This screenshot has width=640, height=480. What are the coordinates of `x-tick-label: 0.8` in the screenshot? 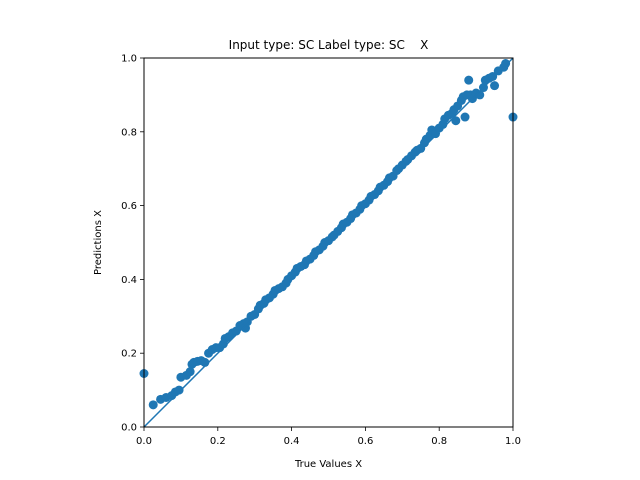 It's located at (439, 441).